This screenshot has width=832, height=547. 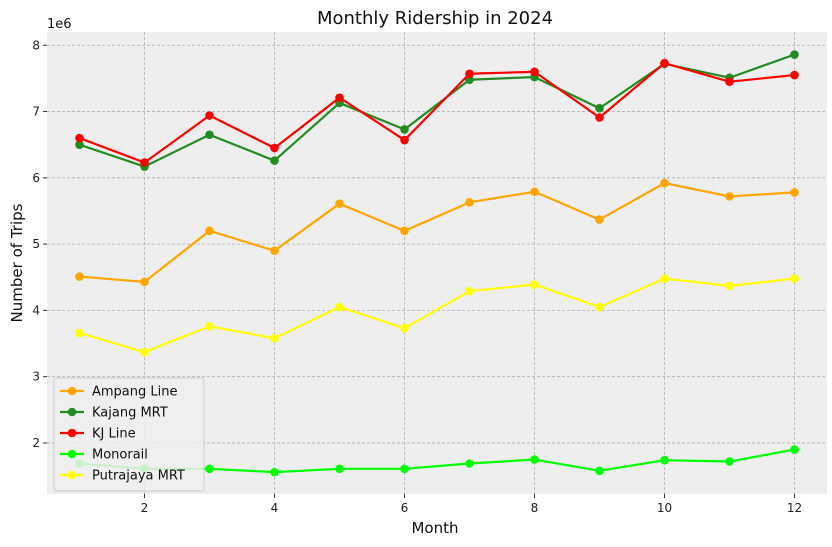 I want to click on legend-item: Monorail, so click(x=104, y=455).